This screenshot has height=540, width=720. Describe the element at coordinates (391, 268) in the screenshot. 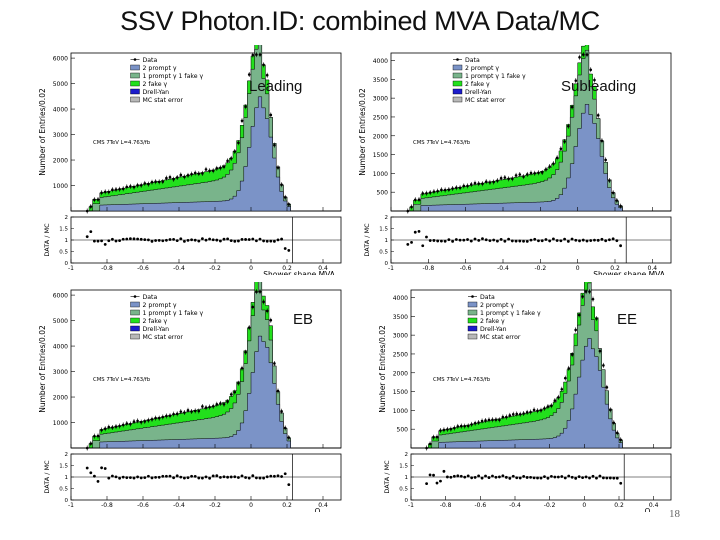

I see `x-tick-label: -1` at that location.